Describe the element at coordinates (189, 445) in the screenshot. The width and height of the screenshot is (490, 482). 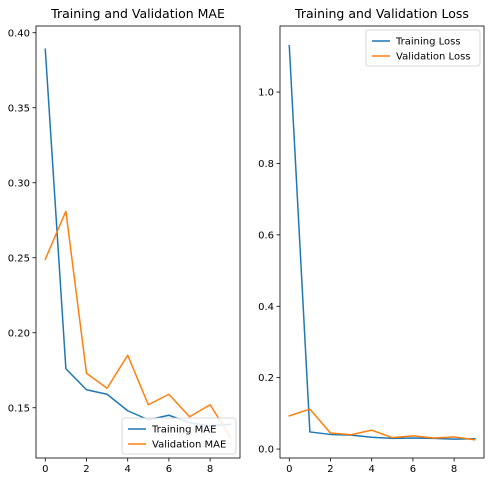
I see `legend-label-2: Validation MAE` at that location.